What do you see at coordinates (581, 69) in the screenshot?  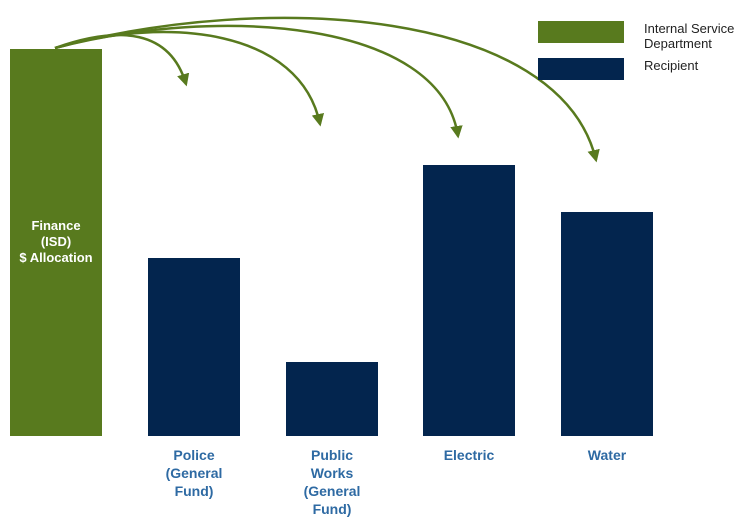 I see `legend-swatch-recipient` at bounding box center [581, 69].